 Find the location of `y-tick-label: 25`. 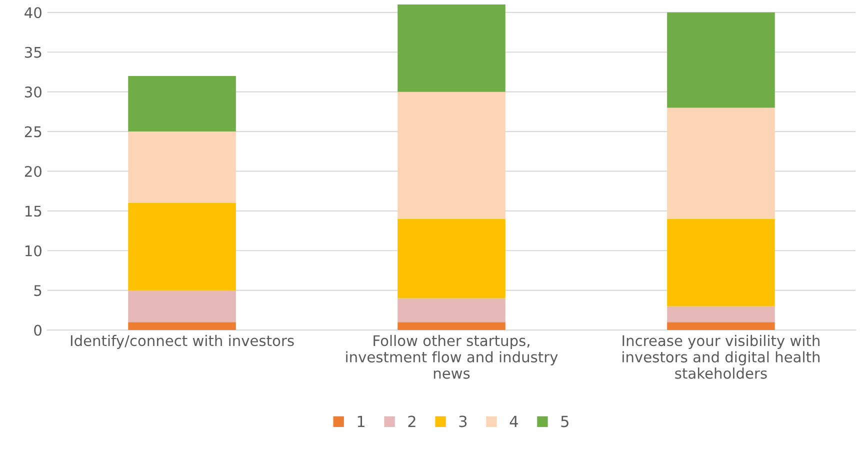

y-tick-label: 25 is located at coordinates (33, 132).